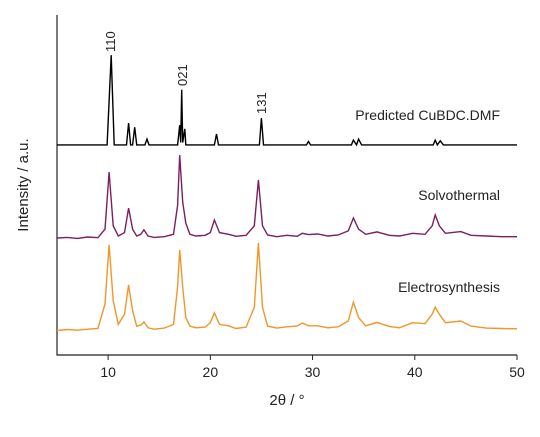 This screenshot has height=437, width=540. I want to click on x-tick-label: 40, so click(415, 372).